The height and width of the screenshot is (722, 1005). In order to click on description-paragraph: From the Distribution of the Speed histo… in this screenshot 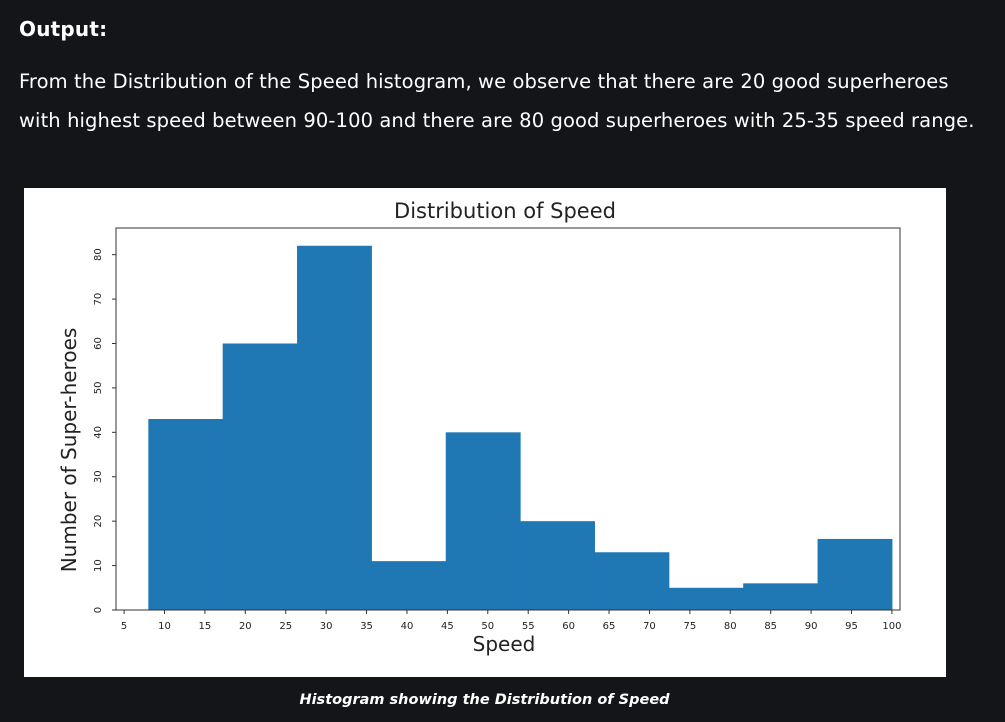, I will do `click(497, 101)`.